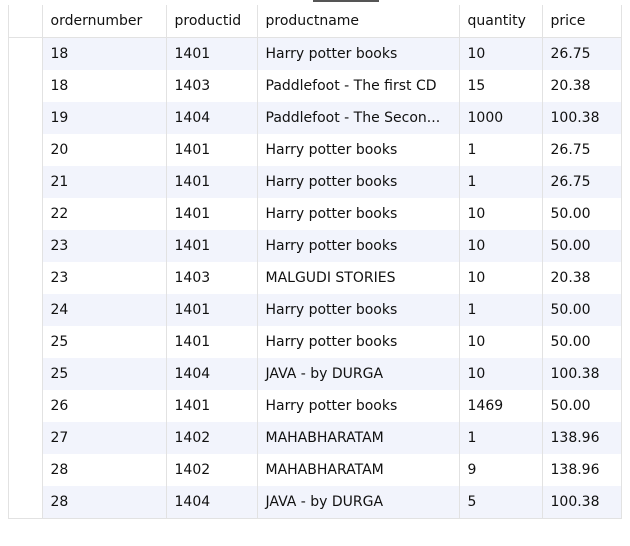  I want to click on table-row: 18 1403 Paddlefoot - The first CD 15 20.38, so click(315, 86).